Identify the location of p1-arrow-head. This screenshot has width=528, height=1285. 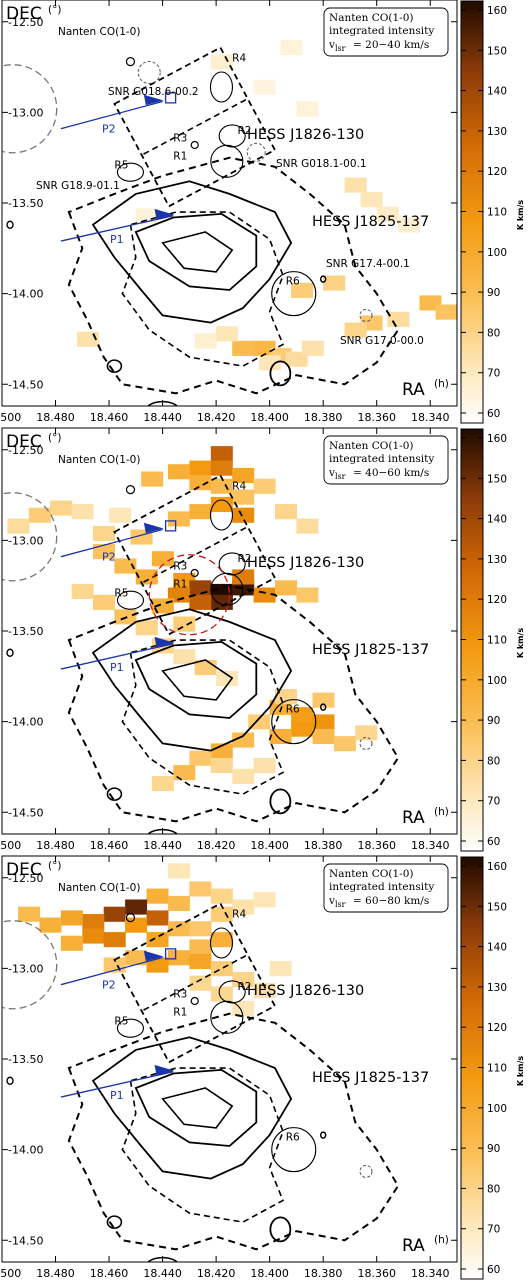
(164, 214).